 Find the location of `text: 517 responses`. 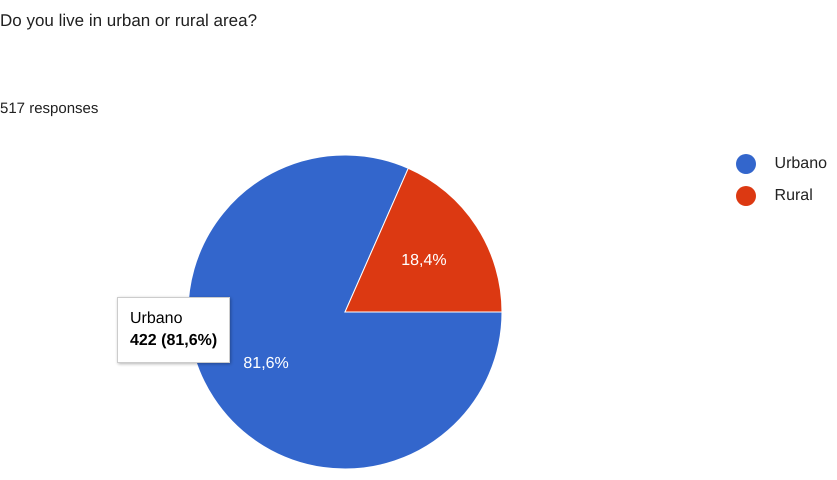

text: 517 responses is located at coordinates (49, 108).